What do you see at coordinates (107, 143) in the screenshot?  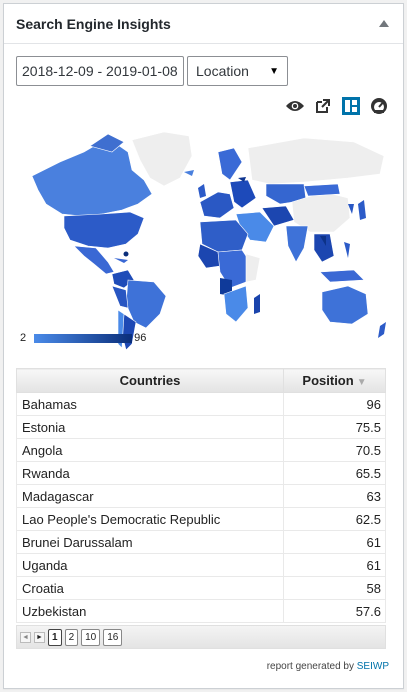 I see `map-region-canada-north` at bounding box center [107, 143].